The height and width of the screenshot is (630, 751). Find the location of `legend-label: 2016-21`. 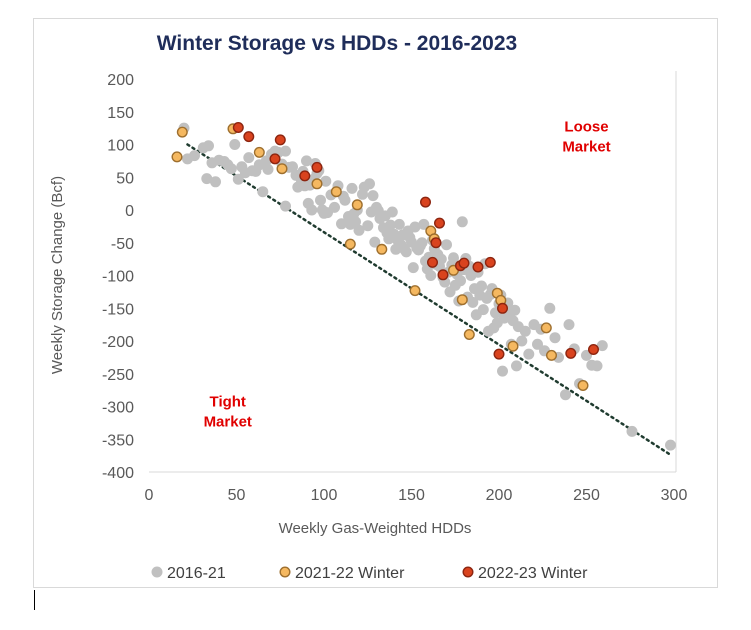

legend-label: 2016-21 is located at coordinates (196, 573).